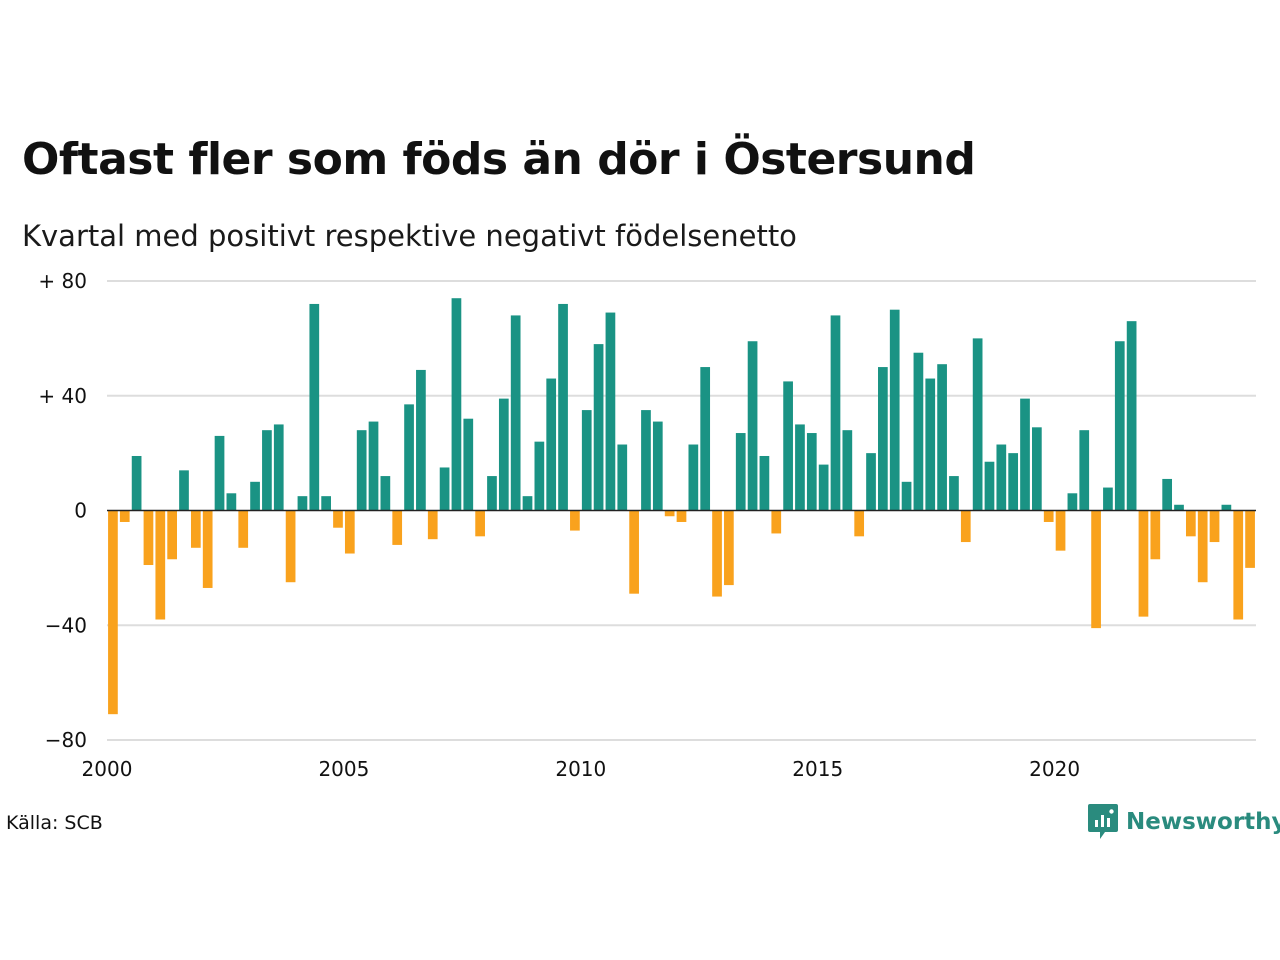  Describe the element at coordinates (343, 769) in the screenshot. I see `x-tick-label: 2005` at that location.